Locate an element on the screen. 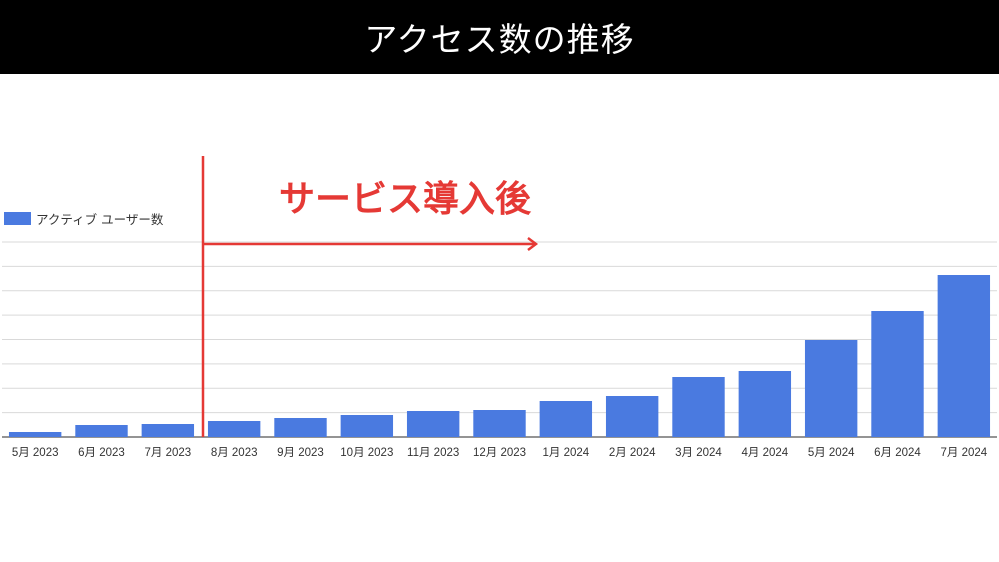 The width and height of the screenshot is (999, 562). x-tick-label: 1月 2024 is located at coordinates (565, 453).